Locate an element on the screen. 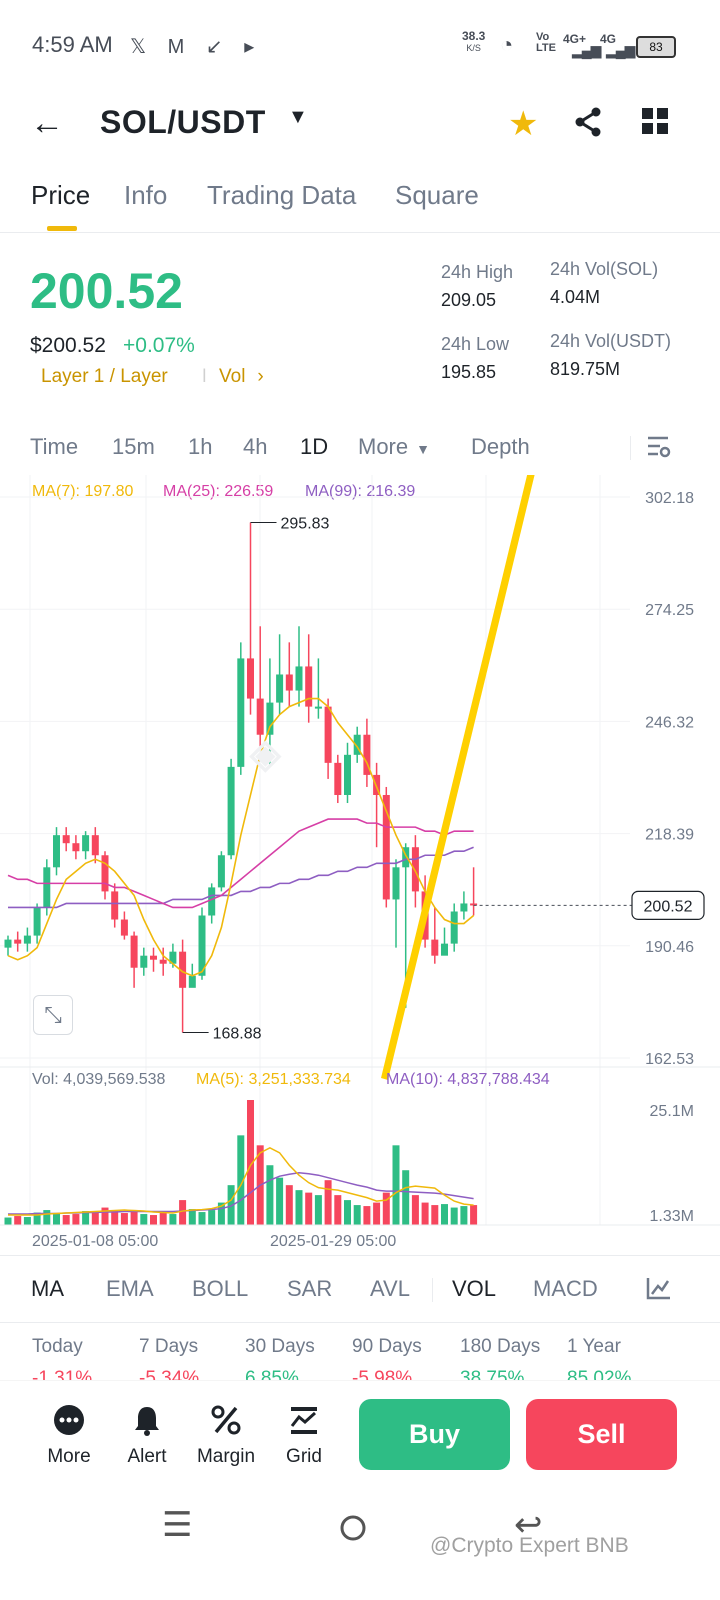  category-tag: Layer 1 / Layer is located at coordinates (104, 376).